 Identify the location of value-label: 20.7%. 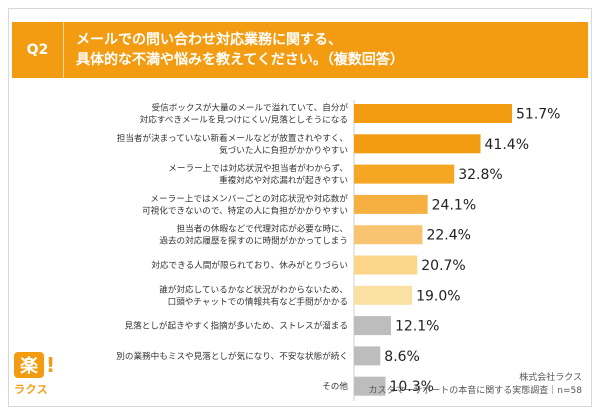
(443, 266).